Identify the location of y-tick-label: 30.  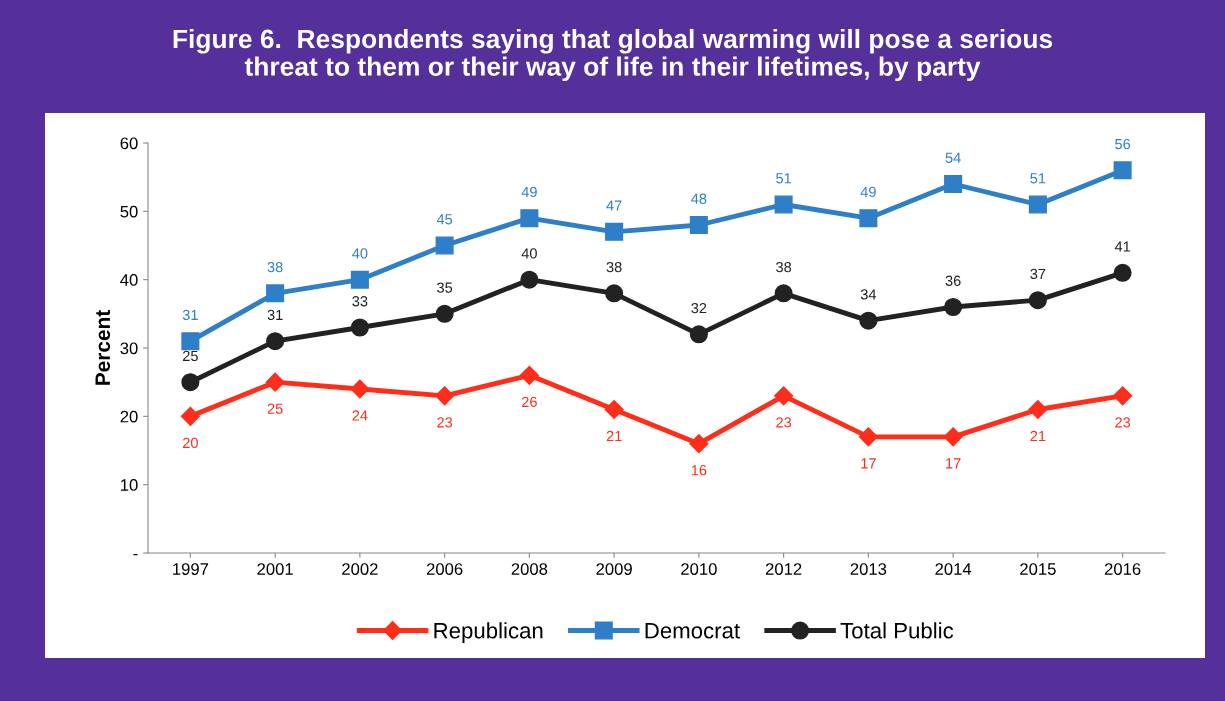
(129, 348).